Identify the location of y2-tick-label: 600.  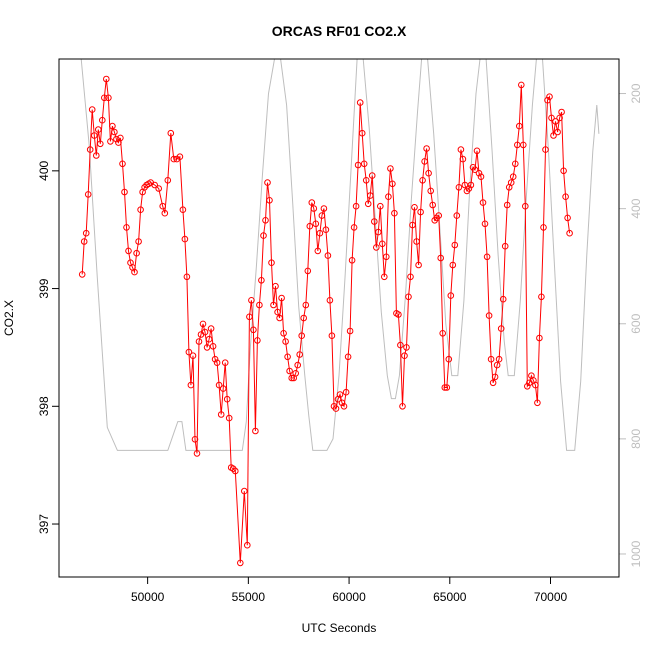
(636, 323).